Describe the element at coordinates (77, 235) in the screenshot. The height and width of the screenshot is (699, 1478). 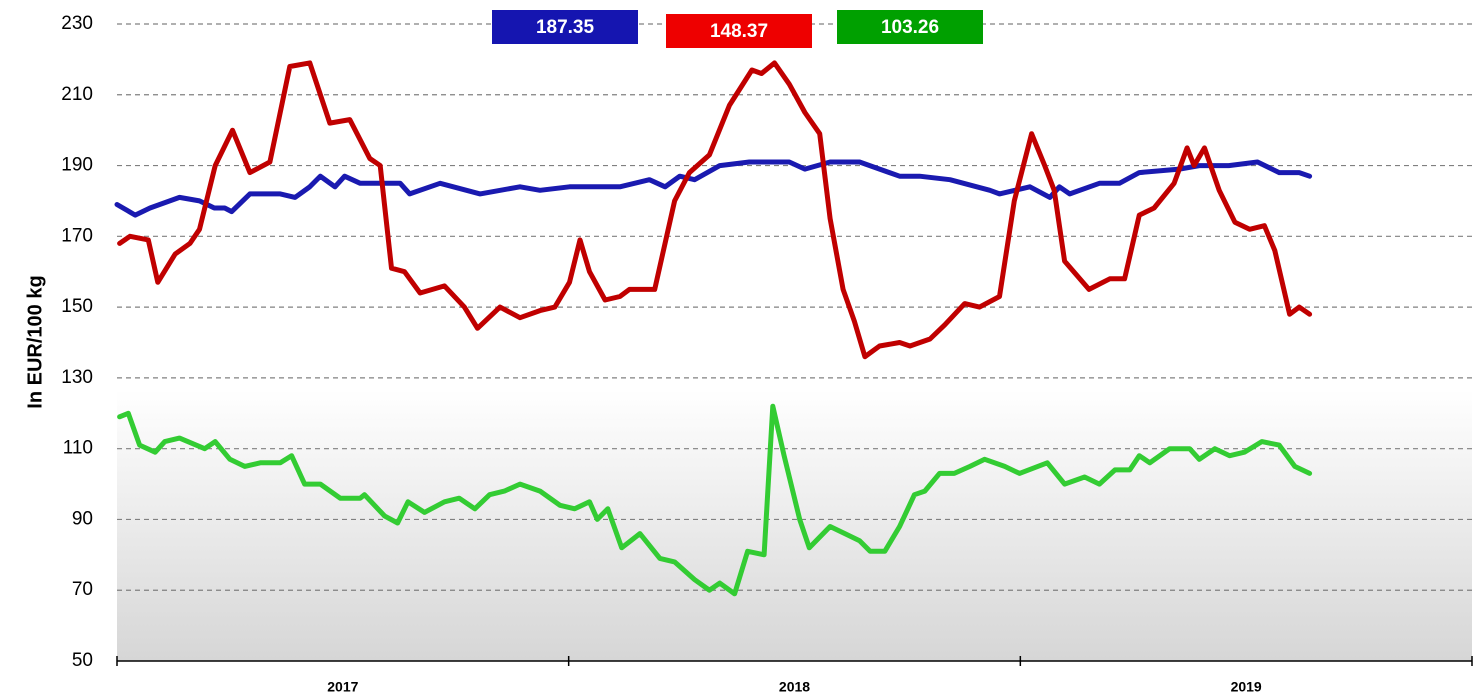
I see `y-tick-label: 170` at that location.